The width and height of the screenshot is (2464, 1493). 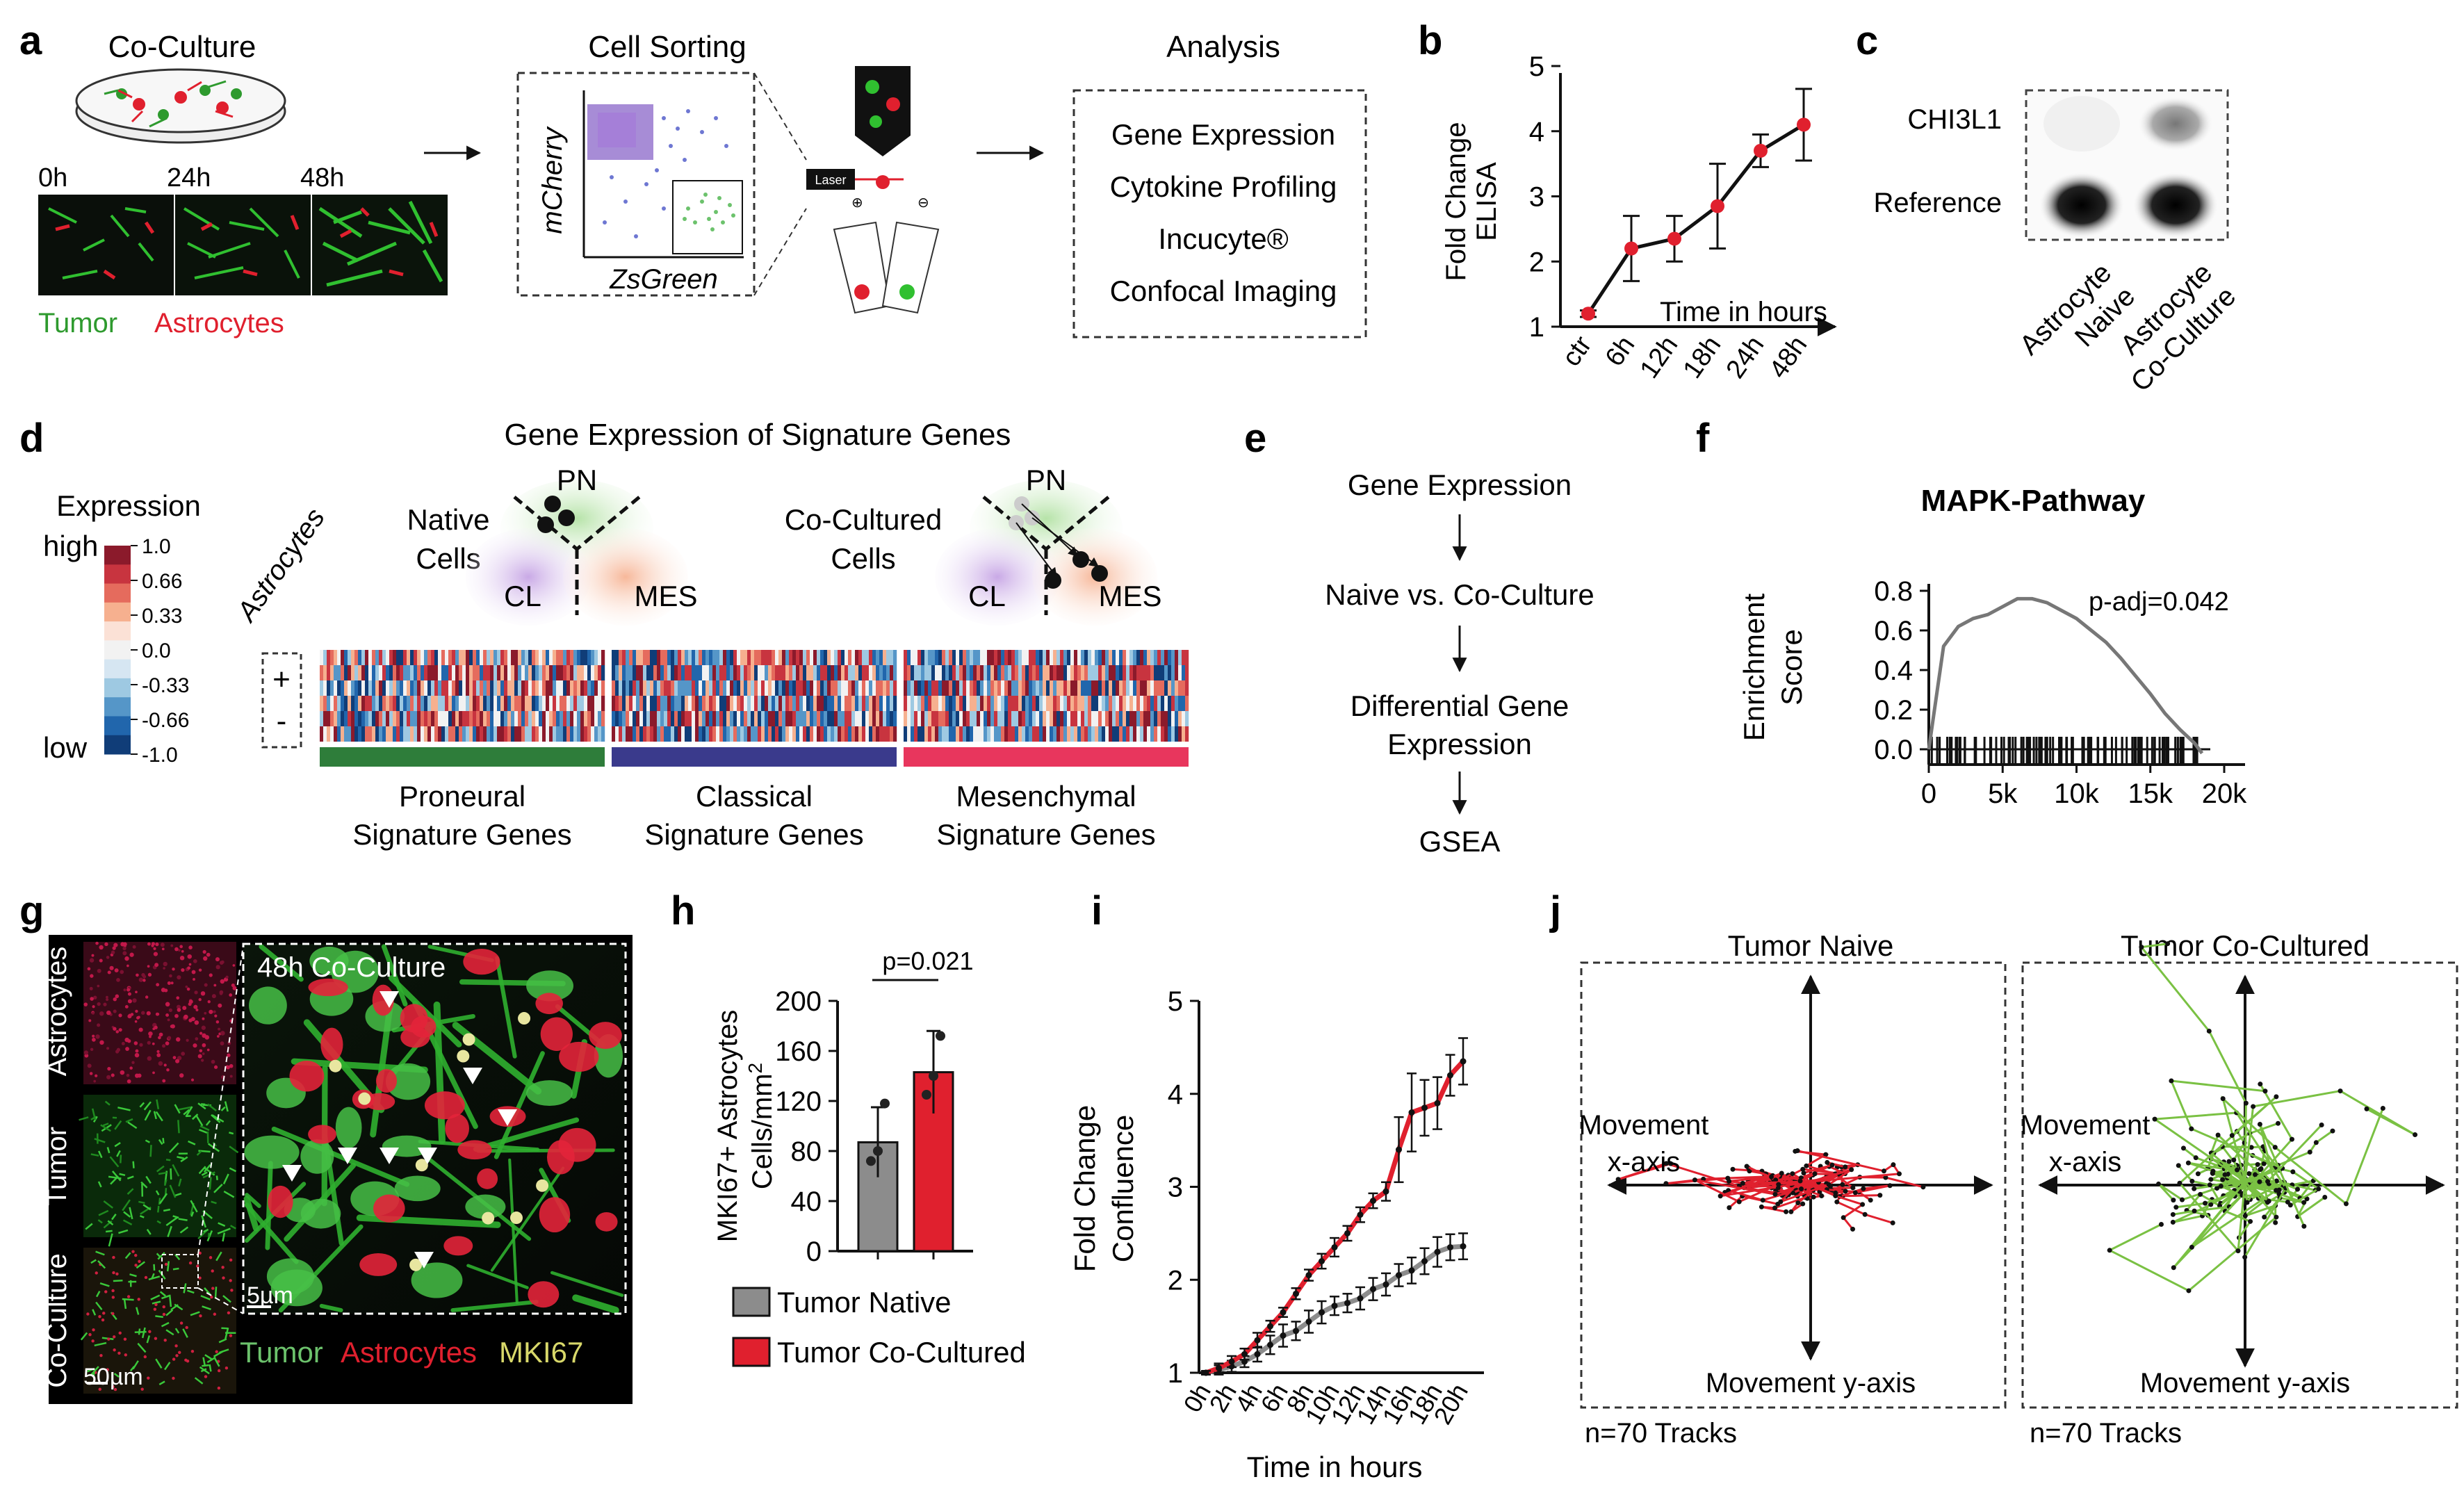 I want to click on d-native-1: Native, so click(x=448, y=519).